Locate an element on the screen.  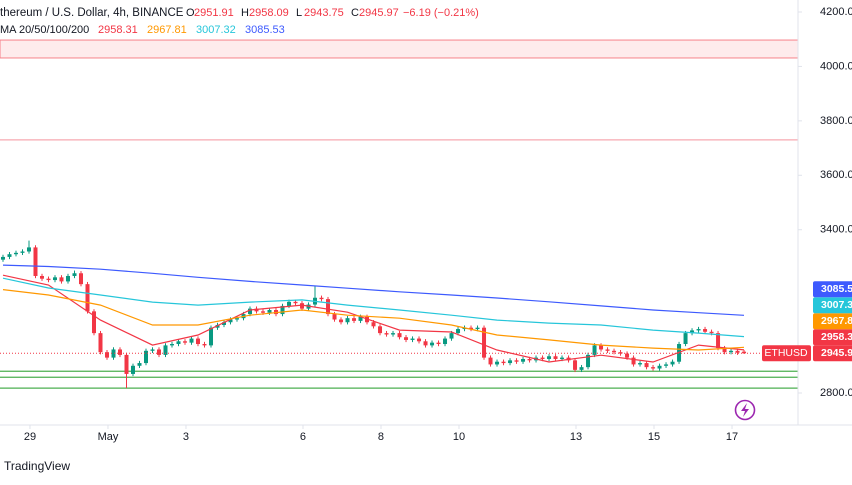
x-tick-label: May is located at coordinates (108, 437).